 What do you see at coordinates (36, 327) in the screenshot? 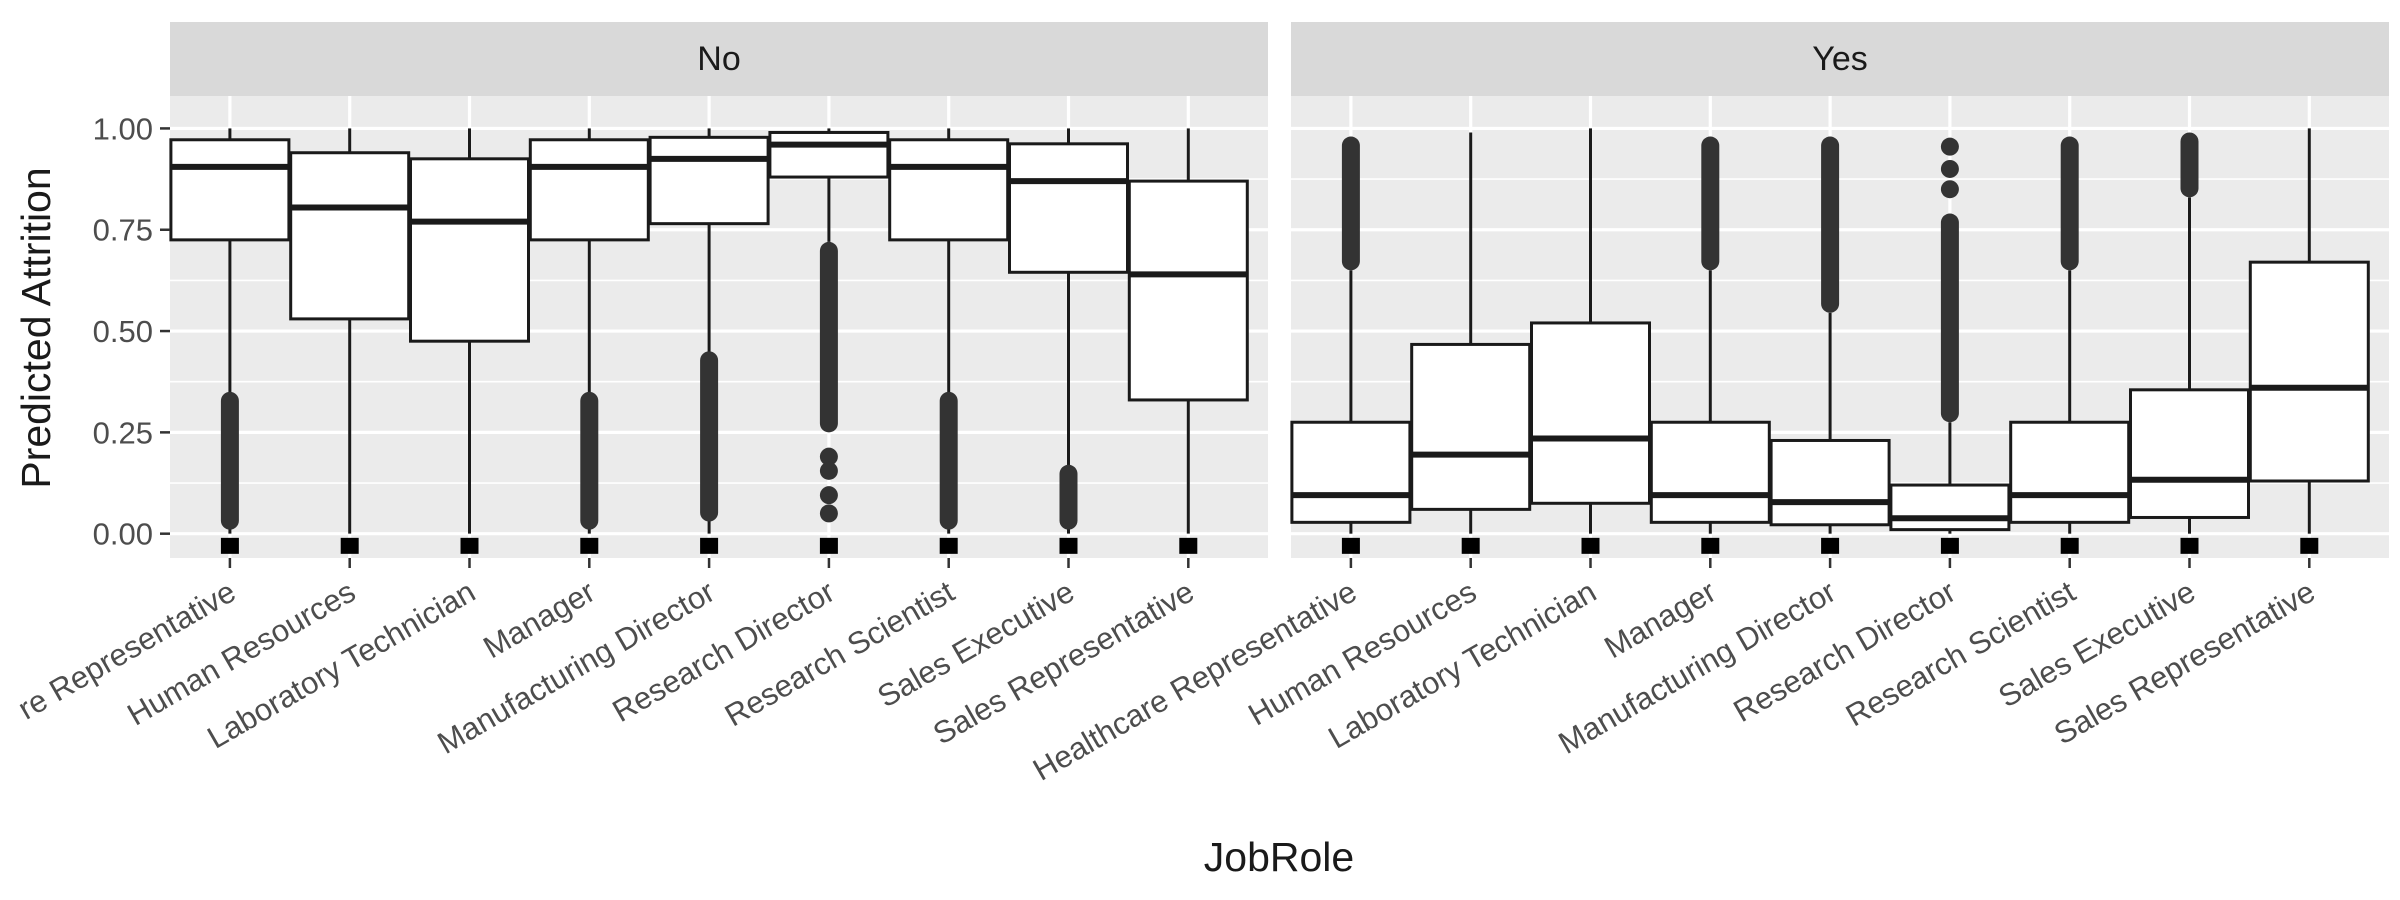
I see `y-axis-title: Predicted Attrition` at bounding box center [36, 327].